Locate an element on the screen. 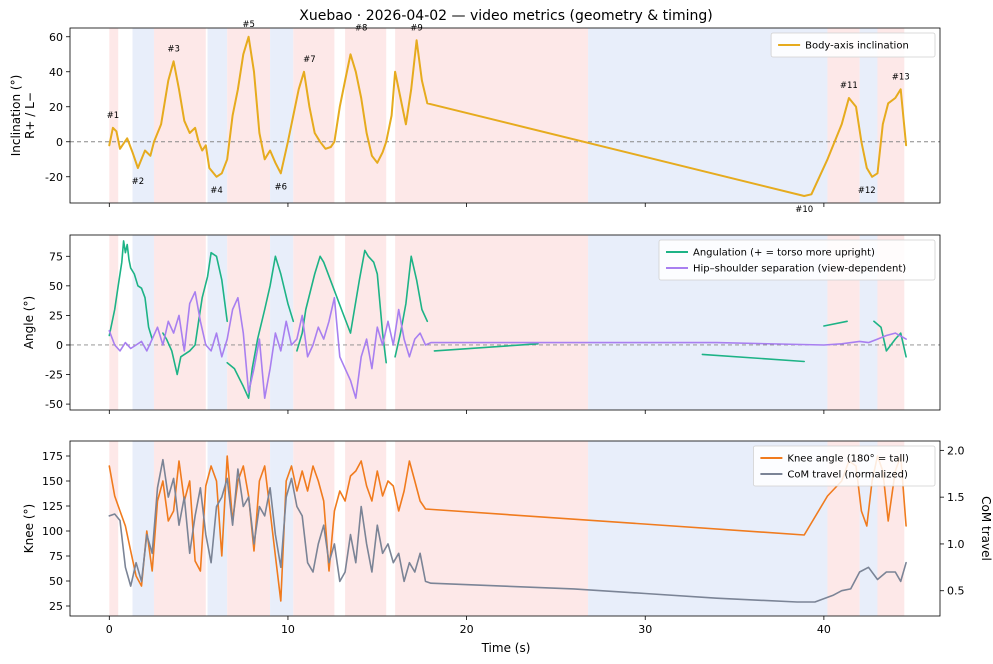 The image size is (993, 664). legend-entry: Body-axis inclination is located at coordinates (857, 46).